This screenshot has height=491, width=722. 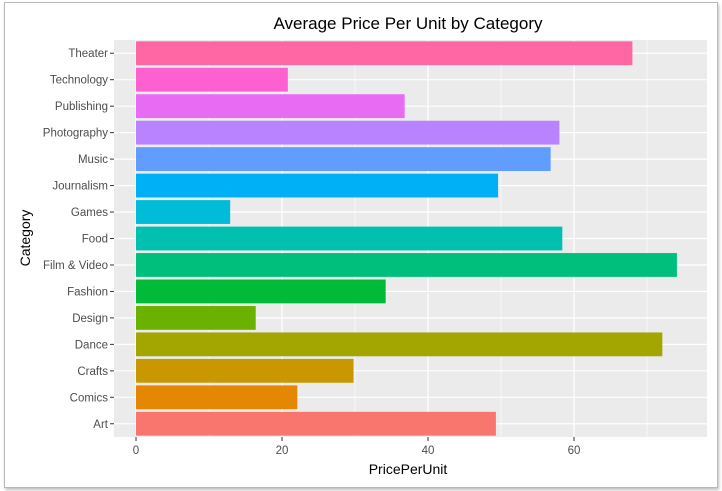 What do you see at coordinates (245, 370) in the screenshot?
I see `bar-crafts` at bounding box center [245, 370].